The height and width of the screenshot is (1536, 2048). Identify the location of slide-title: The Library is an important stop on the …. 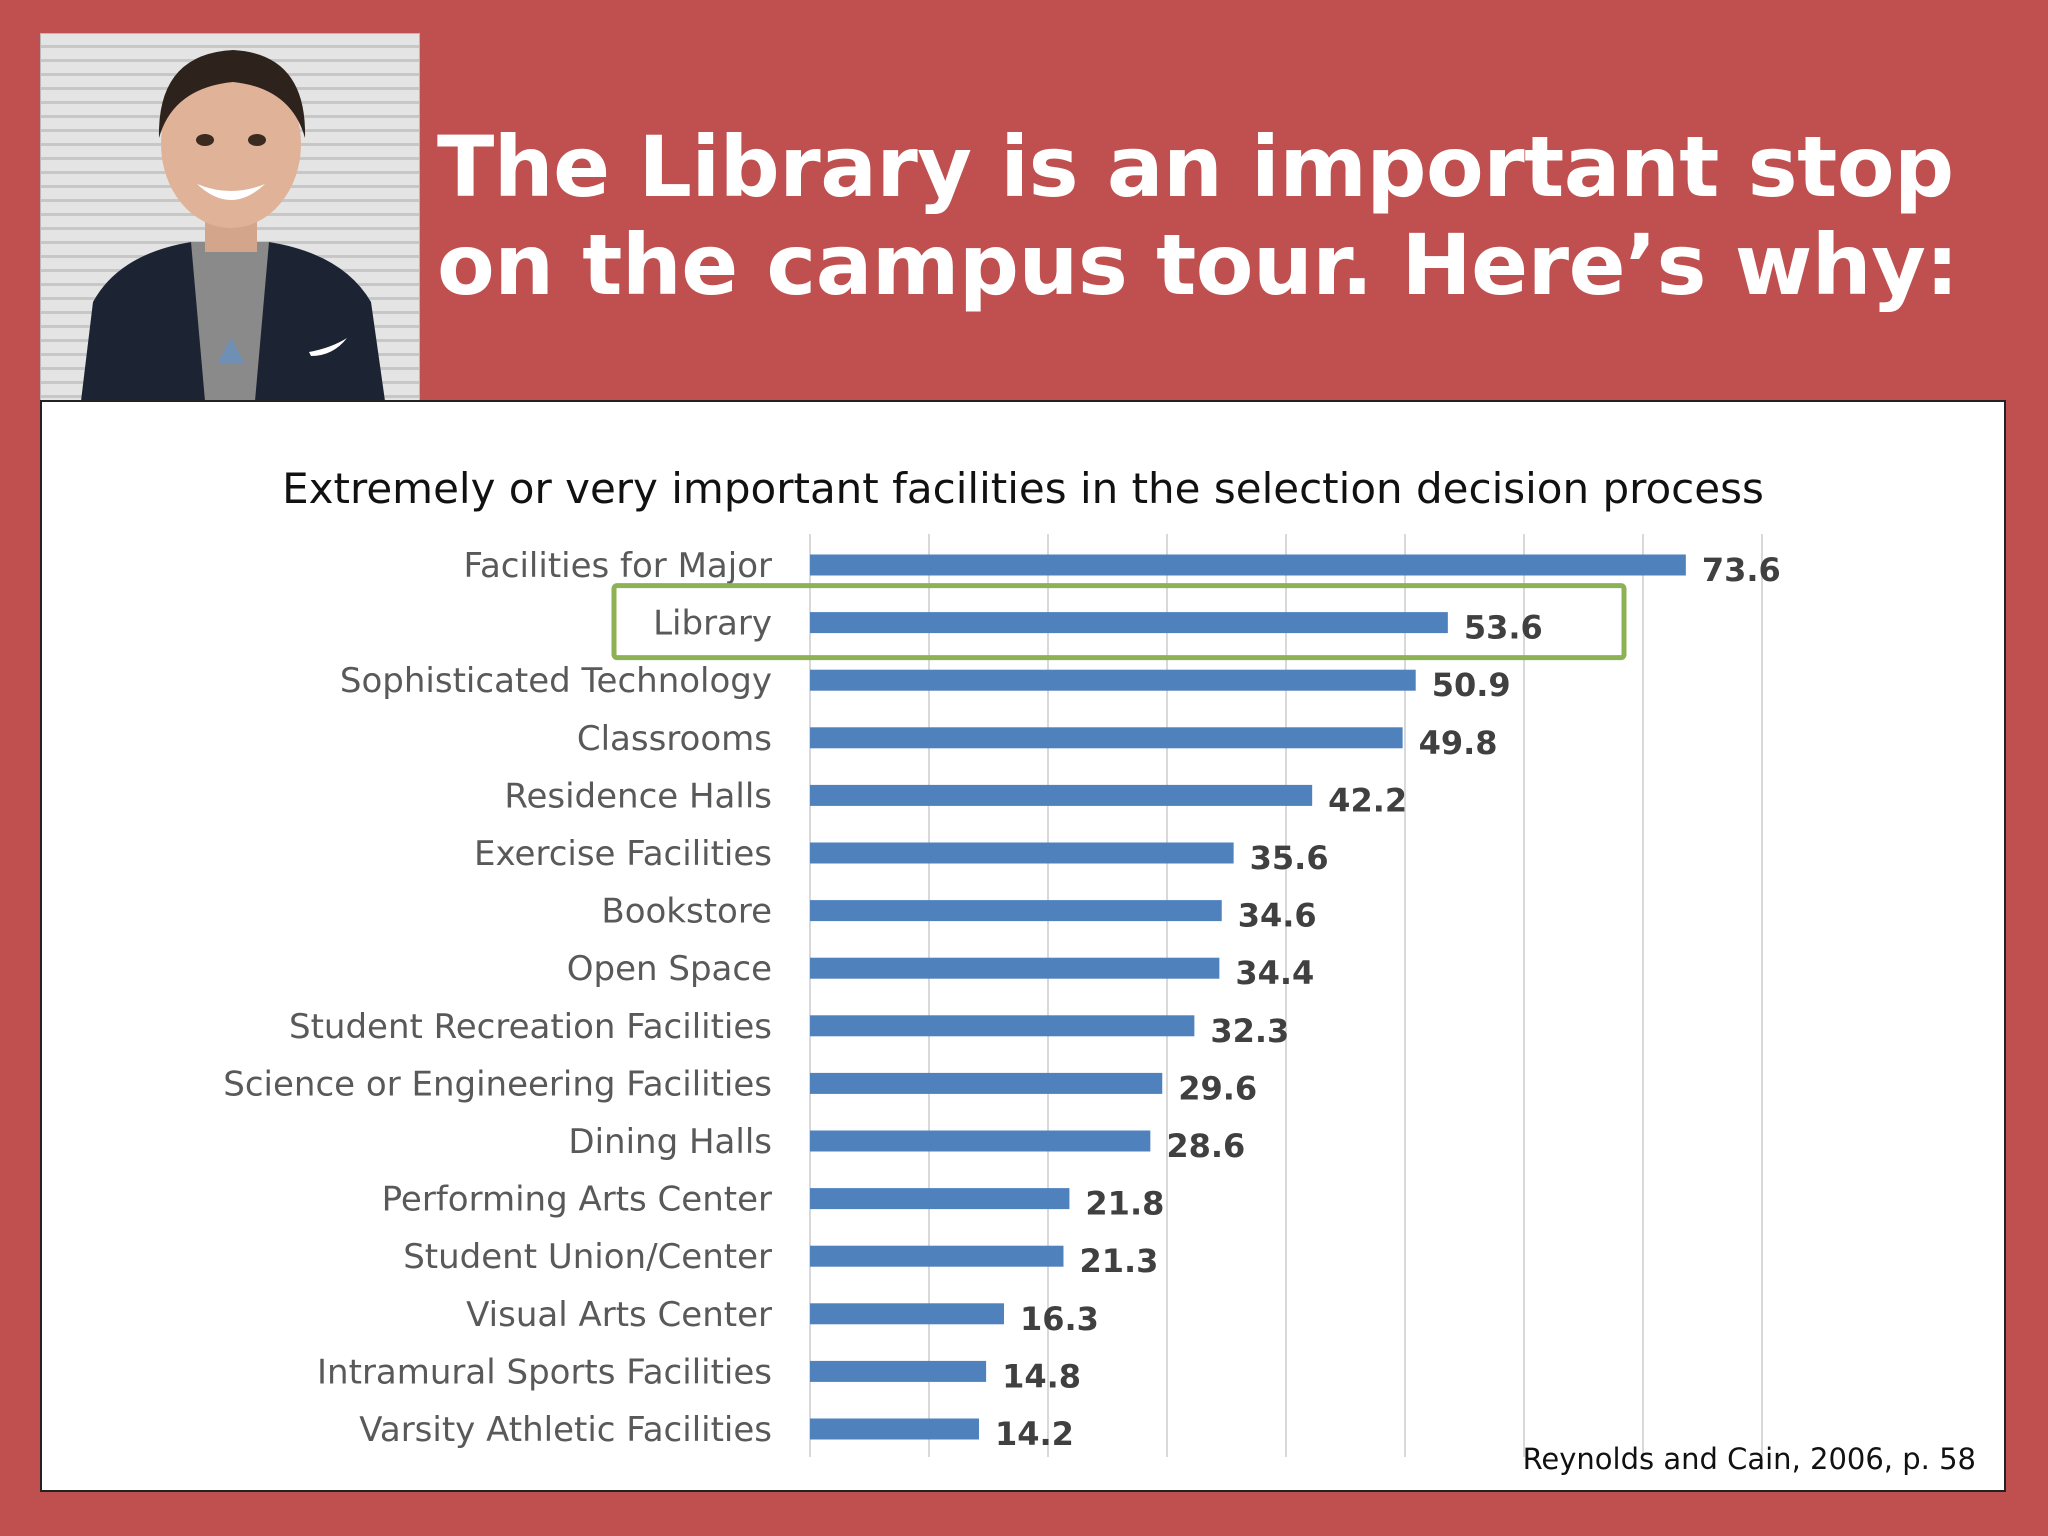
(1198, 216).